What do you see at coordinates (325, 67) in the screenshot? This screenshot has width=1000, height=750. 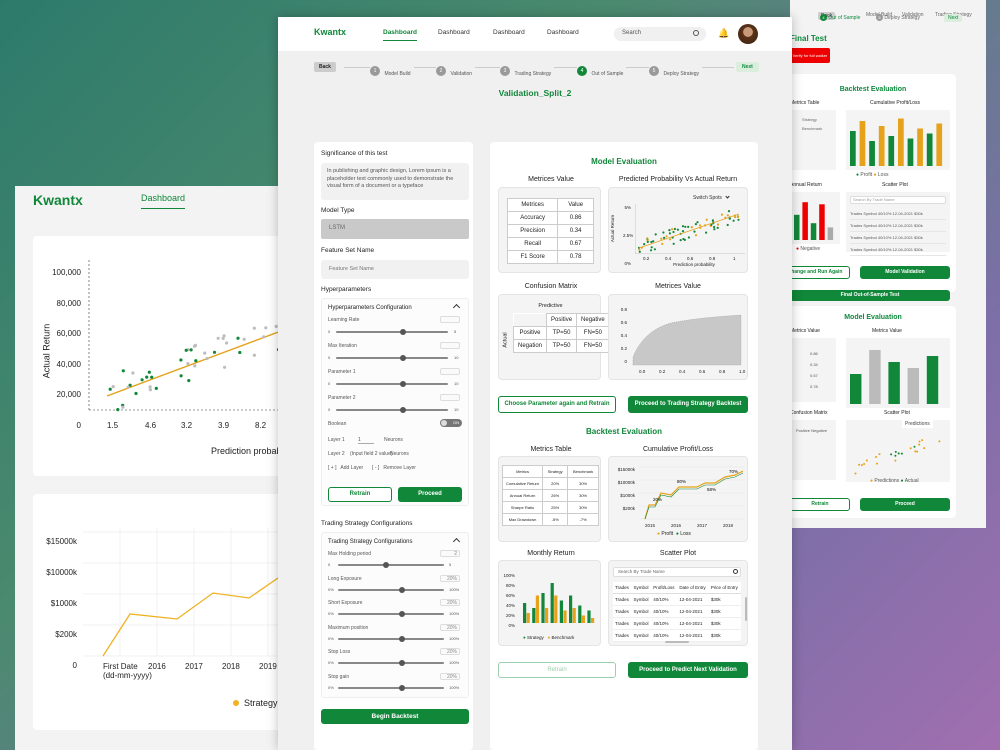 I see `back-button: Back` at bounding box center [325, 67].